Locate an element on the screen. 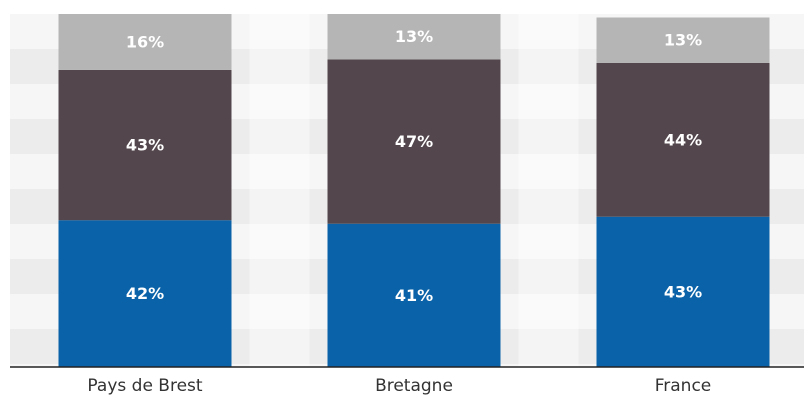 Image resolution: width=804 pixels, height=399 pixels. category-label-1: Bretagne is located at coordinates (414, 386).